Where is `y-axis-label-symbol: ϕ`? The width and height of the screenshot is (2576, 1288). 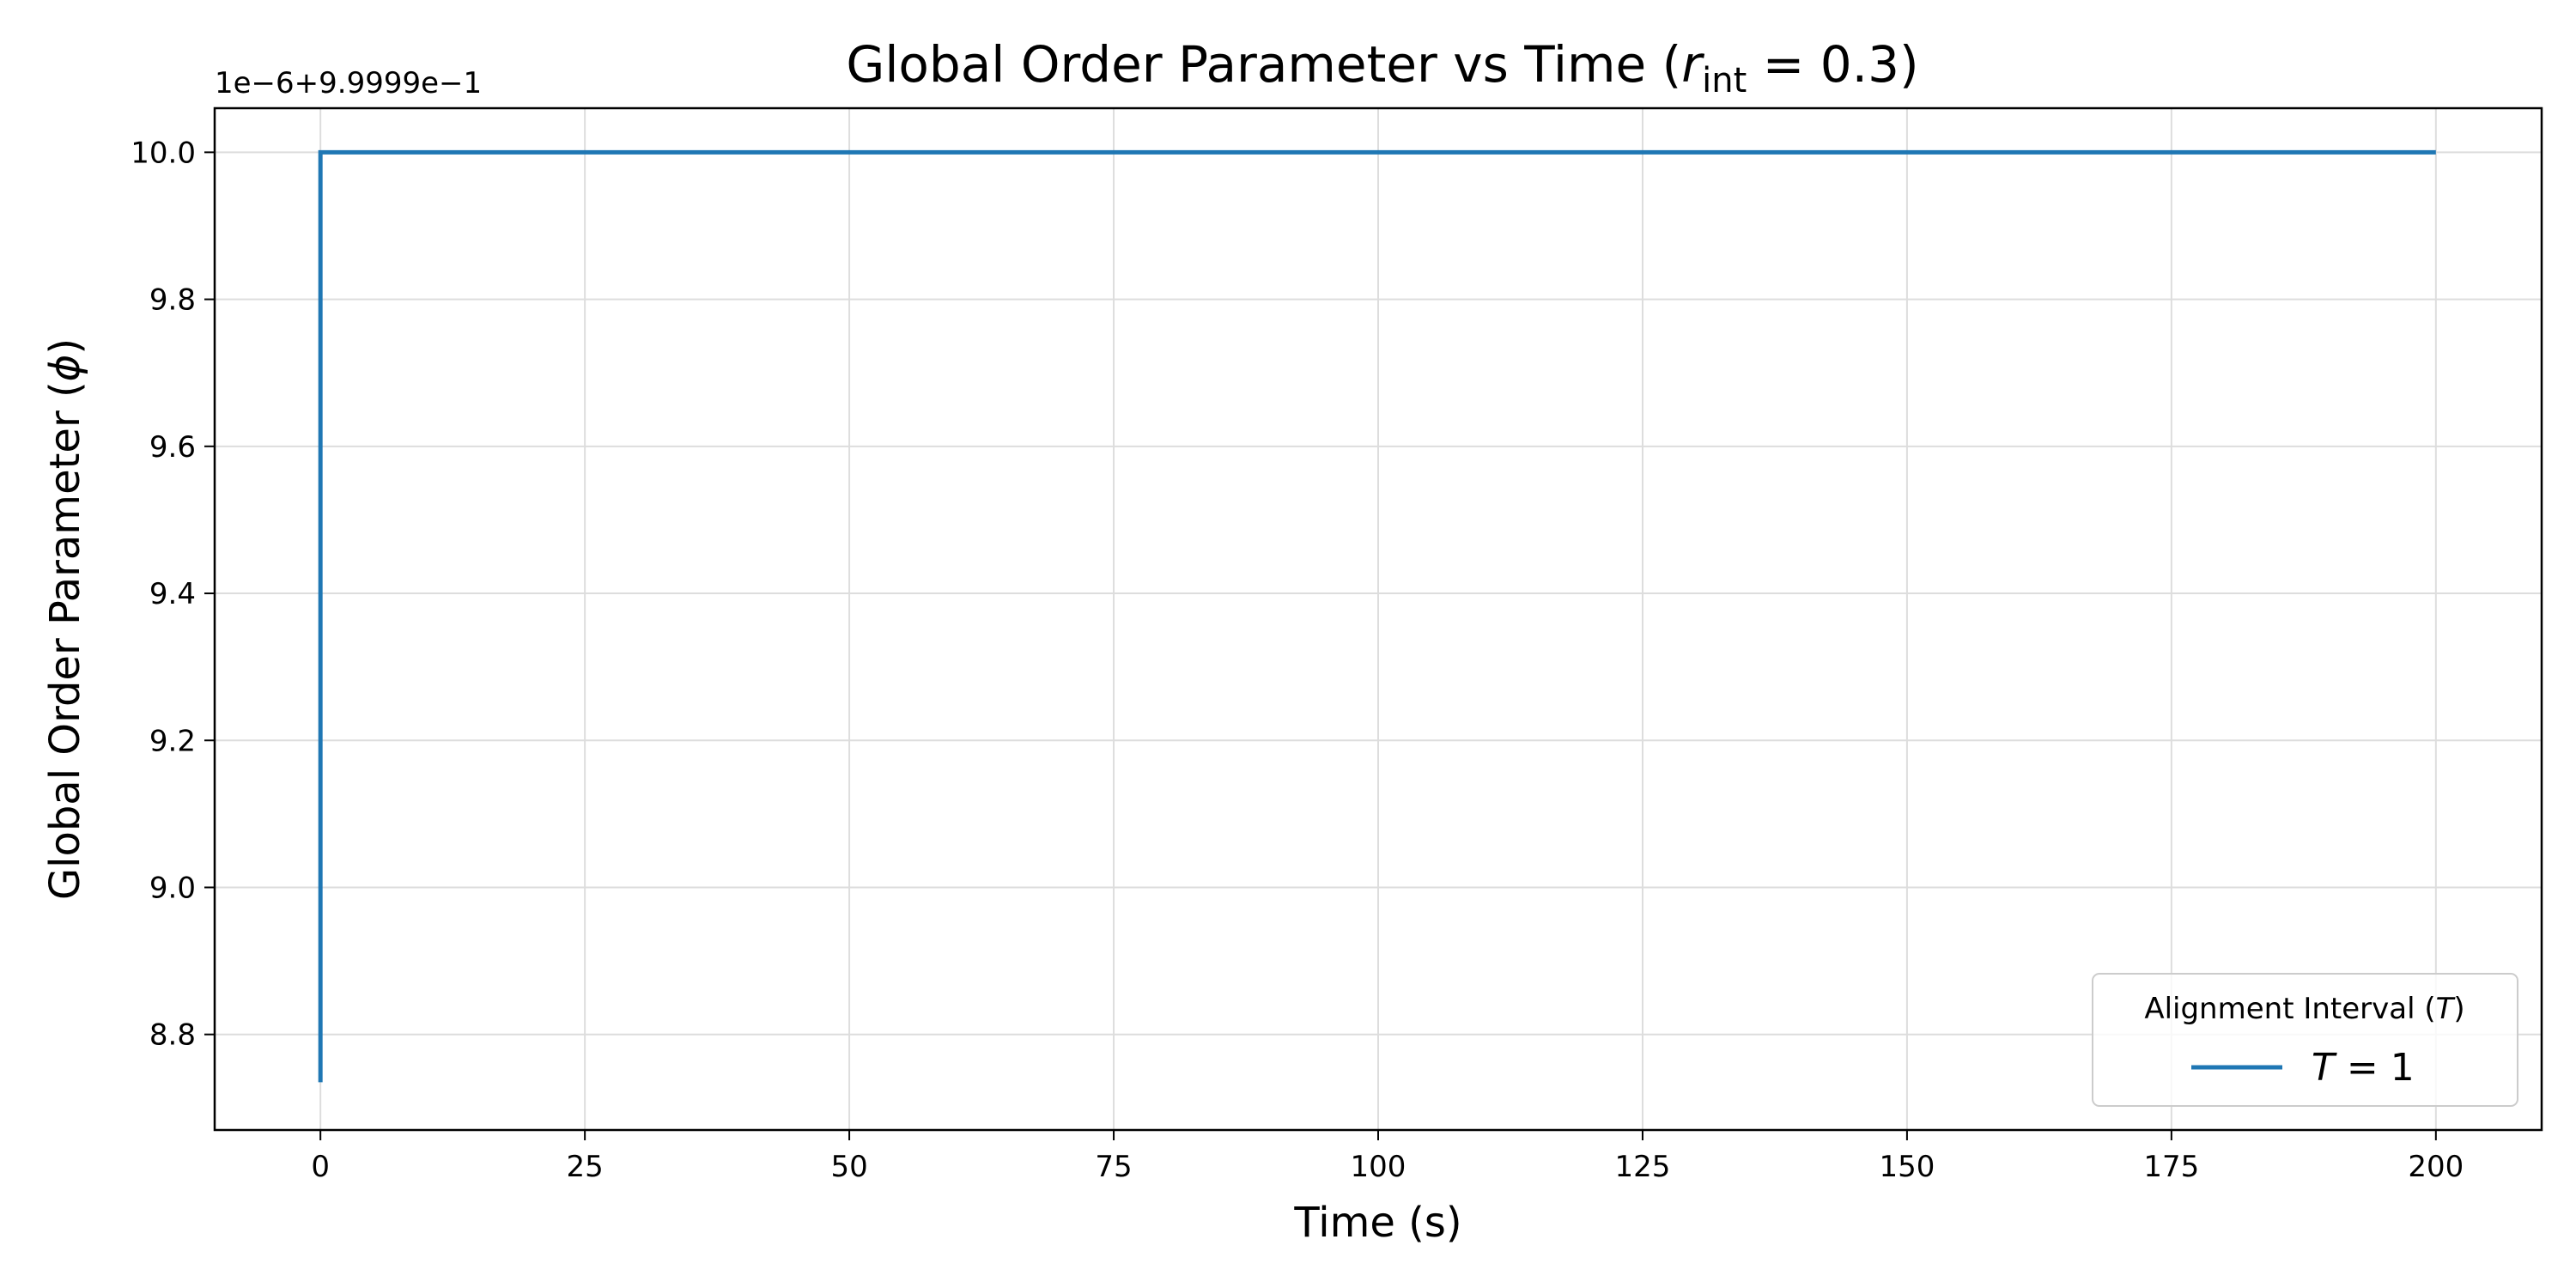
y-axis-label-symbol: ϕ is located at coordinates (65, 368).